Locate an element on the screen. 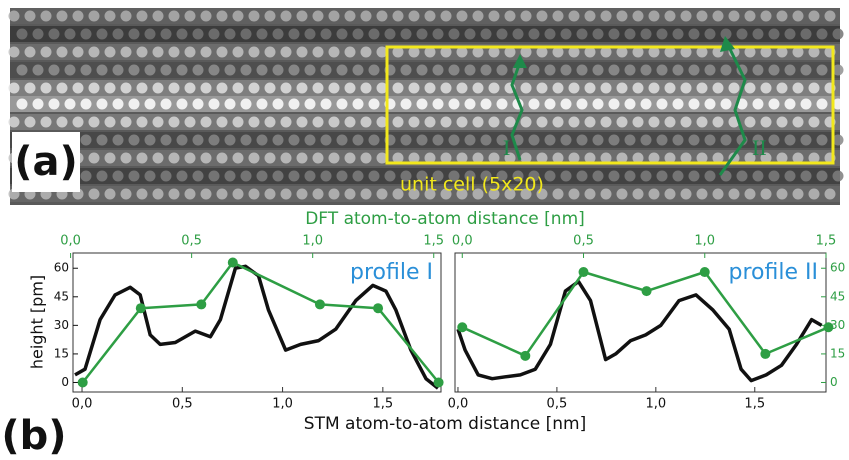  profile-line is located at coordinates (257, 327).